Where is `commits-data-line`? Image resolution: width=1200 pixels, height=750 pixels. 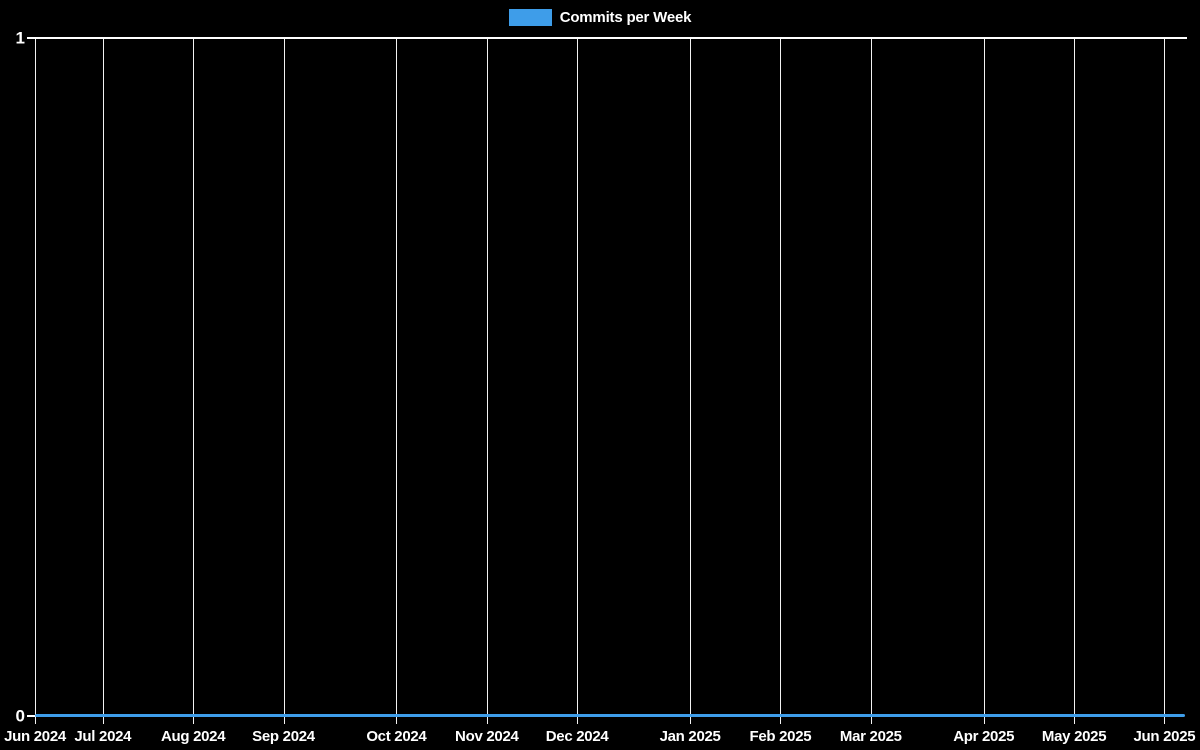 commits-data-line is located at coordinates (610, 715).